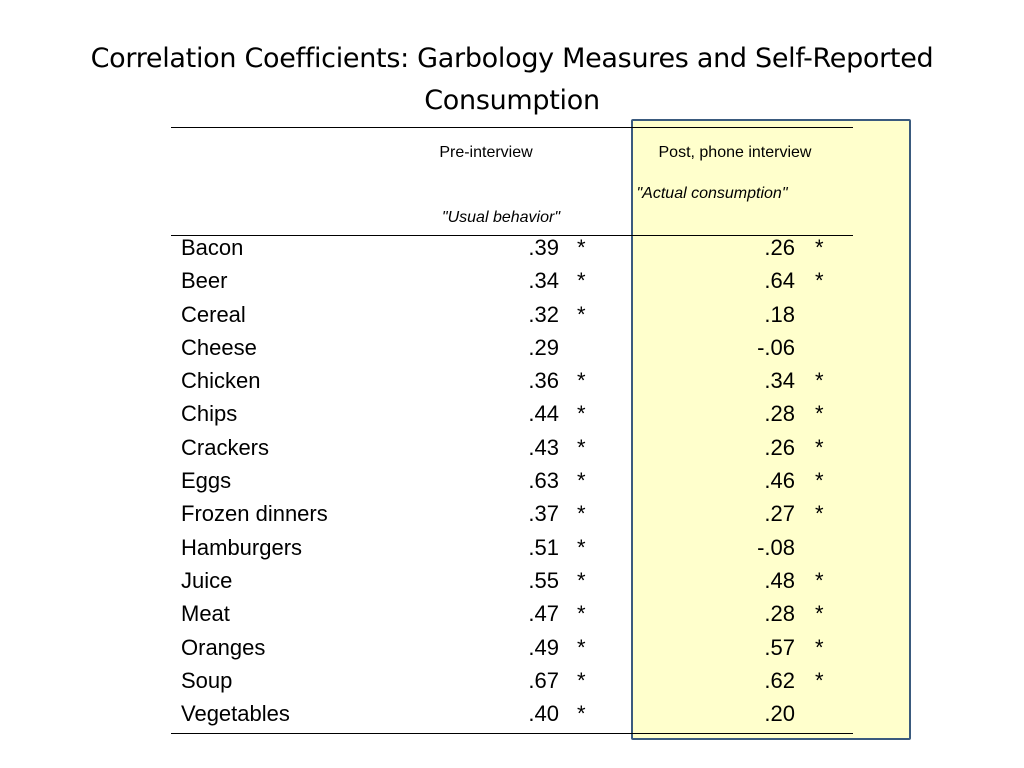 The image size is (1024, 768). I want to click on table-row: Oranges .49 * .57 *, so click(512, 648).